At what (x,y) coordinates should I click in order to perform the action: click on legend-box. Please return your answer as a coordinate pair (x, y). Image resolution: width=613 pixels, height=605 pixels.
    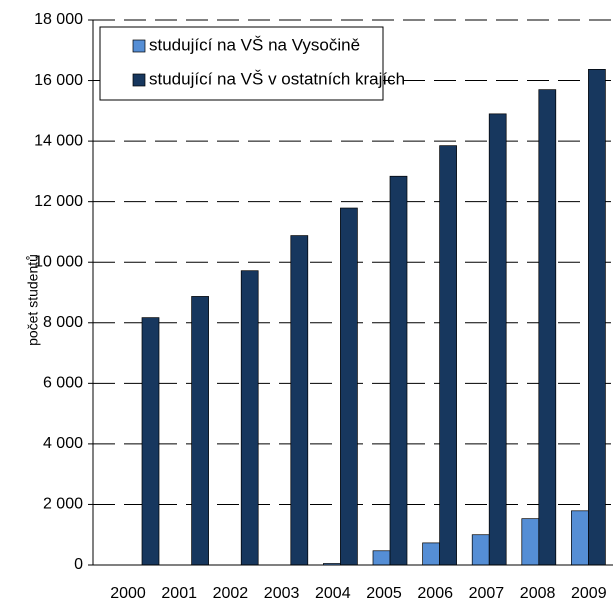
    Looking at the image, I should click on (241, 63).